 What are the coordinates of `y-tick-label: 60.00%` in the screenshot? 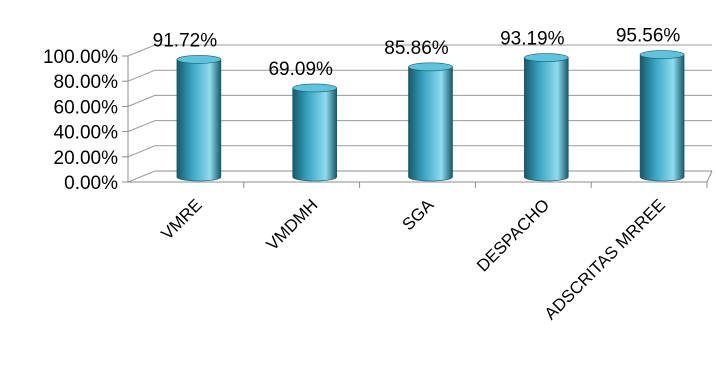 It's located at (86, 107).